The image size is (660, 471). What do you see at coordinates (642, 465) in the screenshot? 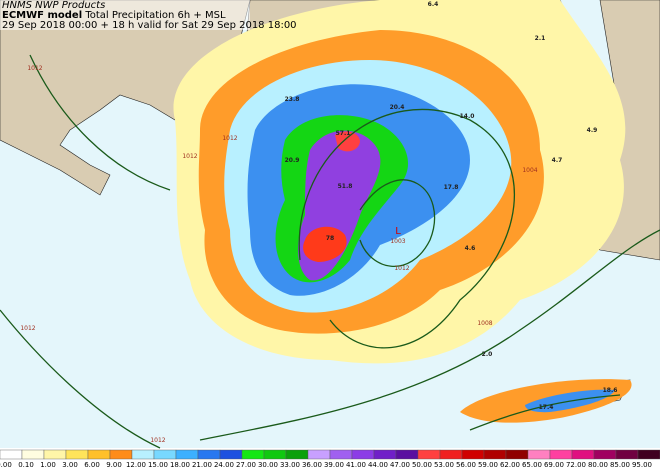
I see `legend-label: 95.00` at bounding box center [642, 465].